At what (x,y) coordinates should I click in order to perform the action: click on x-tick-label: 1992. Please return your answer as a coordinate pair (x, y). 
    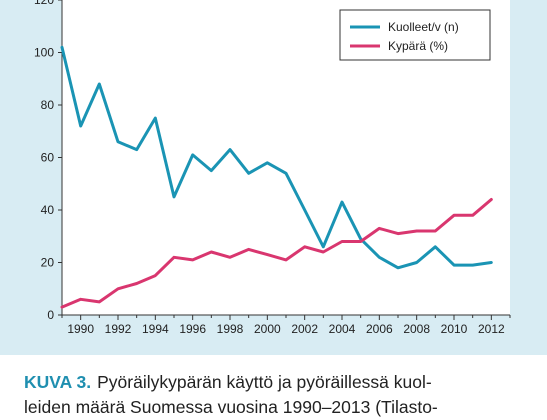
    Looking at the image, I should click on (118, 329).